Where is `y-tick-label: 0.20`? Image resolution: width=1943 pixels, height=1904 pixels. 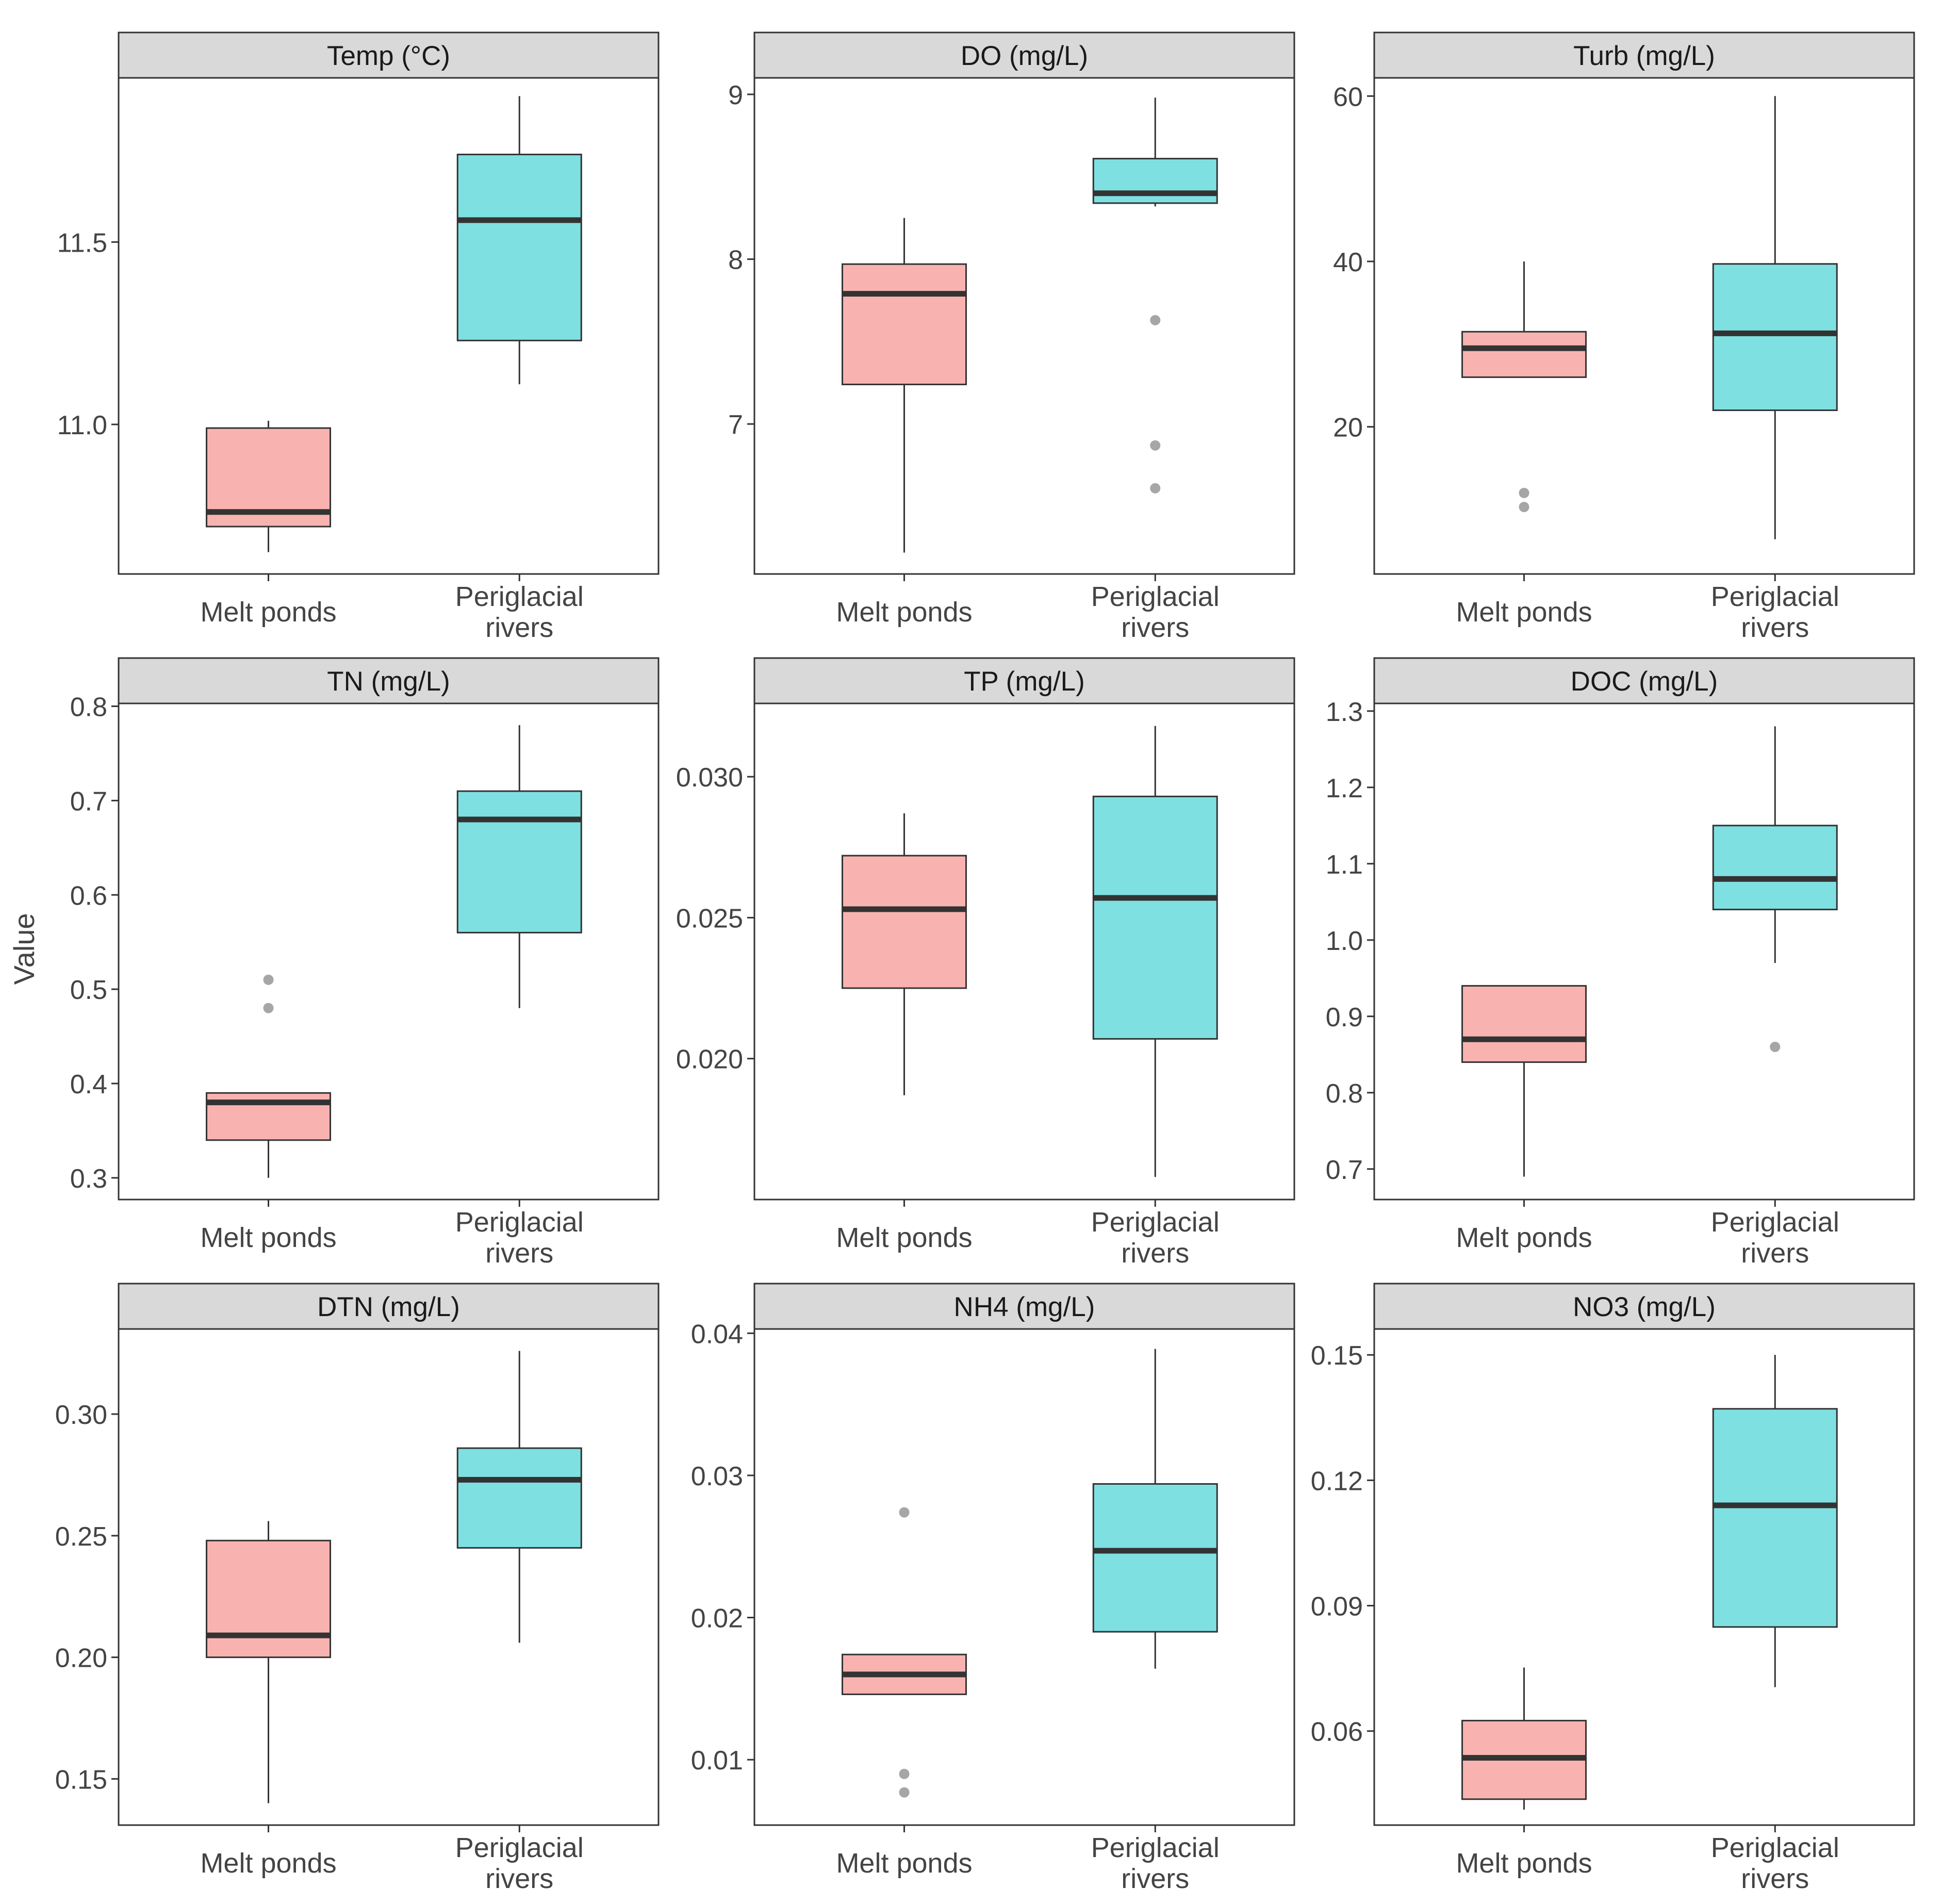
y-tick-label: 0.20 is located at coordinates (81, 1659).